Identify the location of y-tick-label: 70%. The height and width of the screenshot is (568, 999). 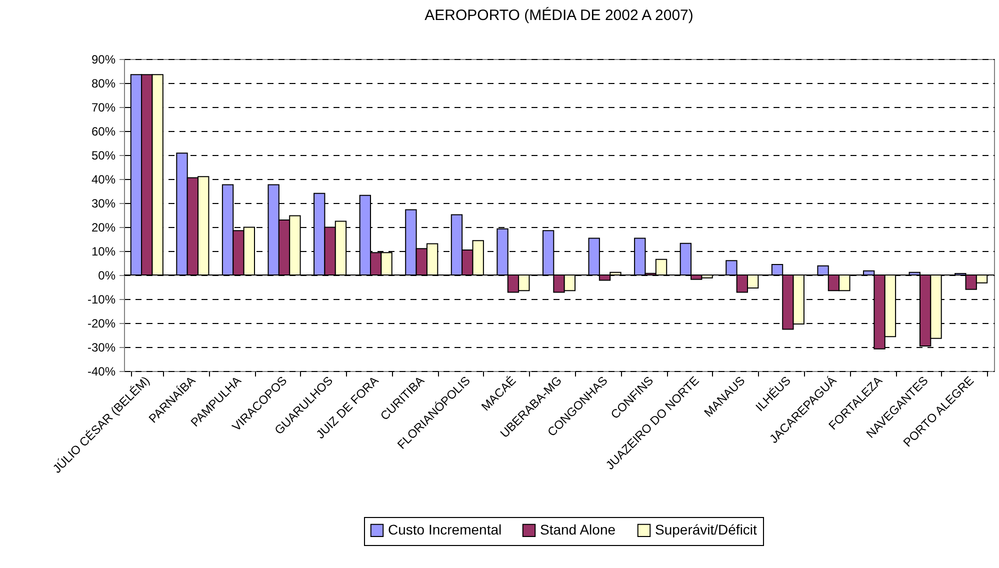
(103, 107).